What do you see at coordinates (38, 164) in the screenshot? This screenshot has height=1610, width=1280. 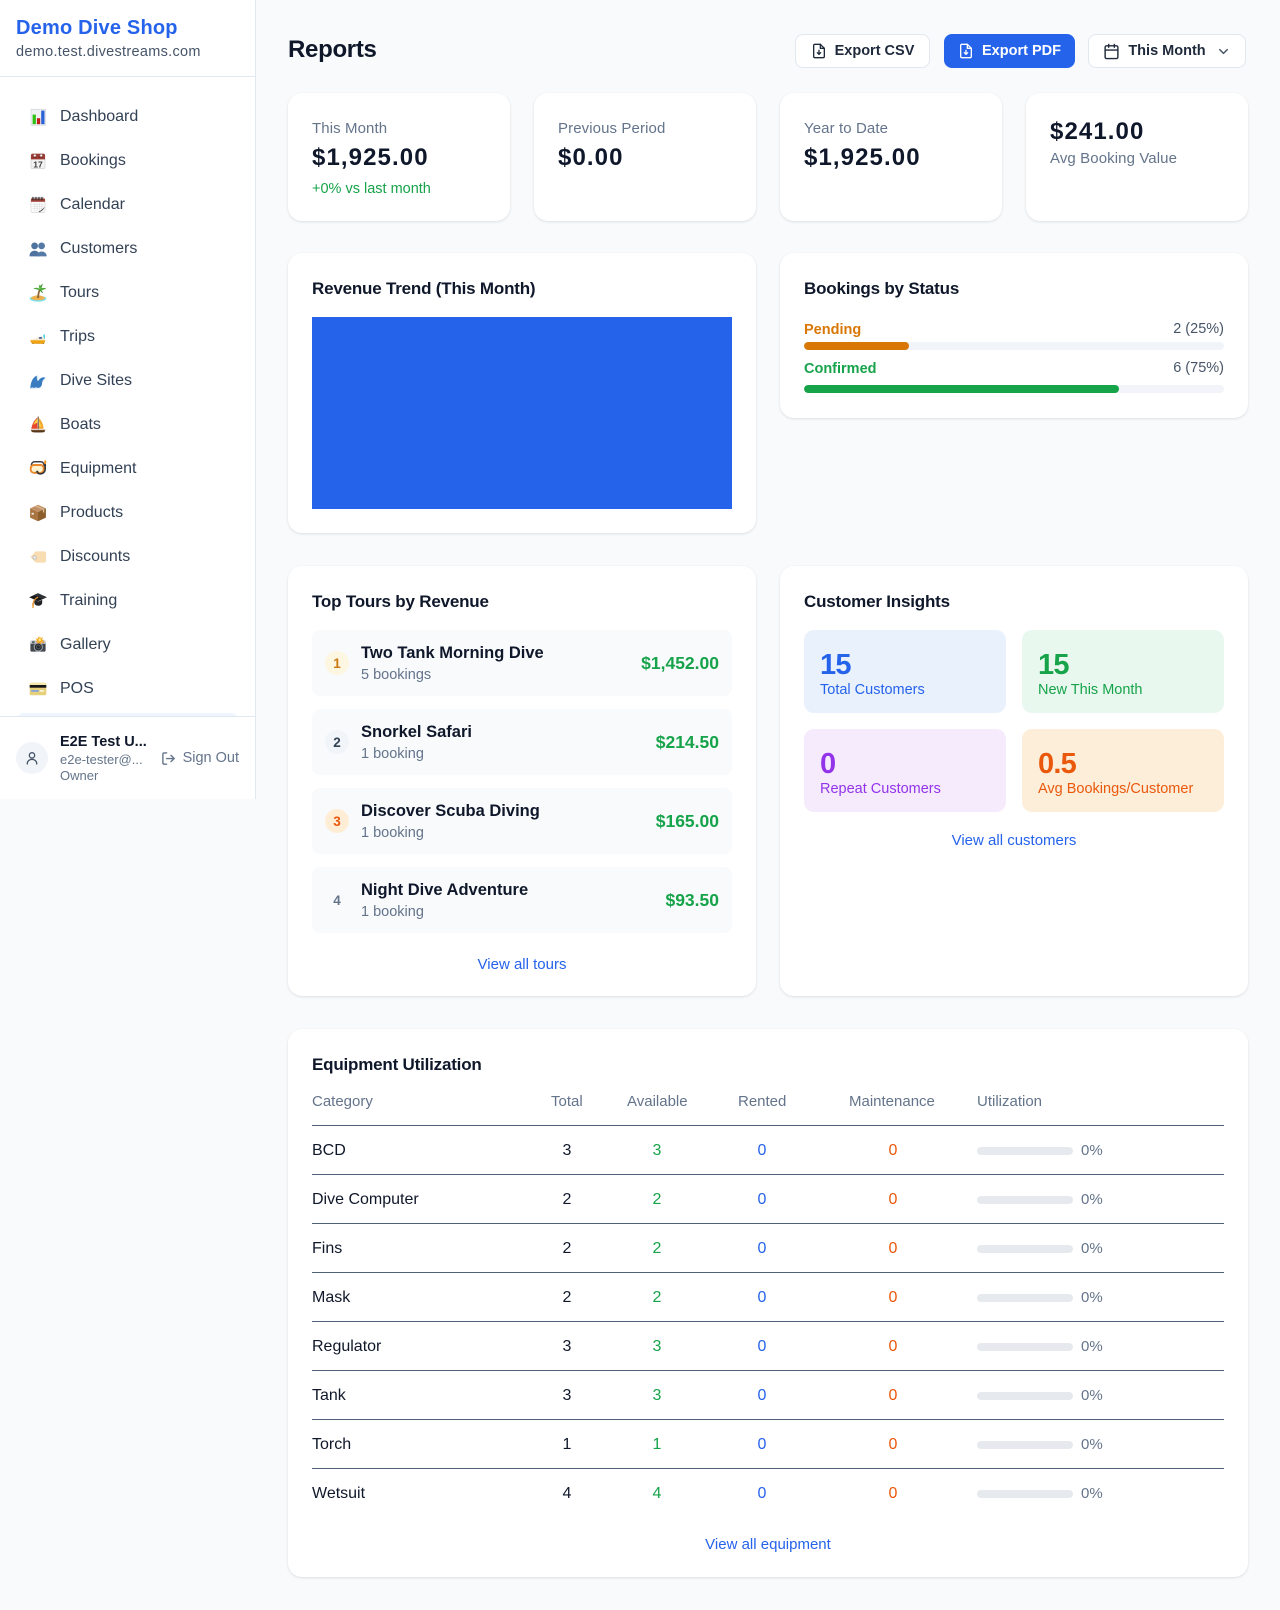 I see `svg-text: 17` at bounding box center [38, 164].